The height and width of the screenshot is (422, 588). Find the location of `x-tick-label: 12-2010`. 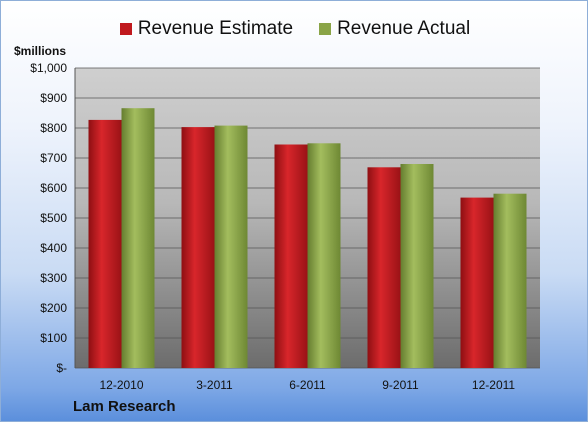

x-tick-label: 12-2010 is located at coordinates (121, 385).